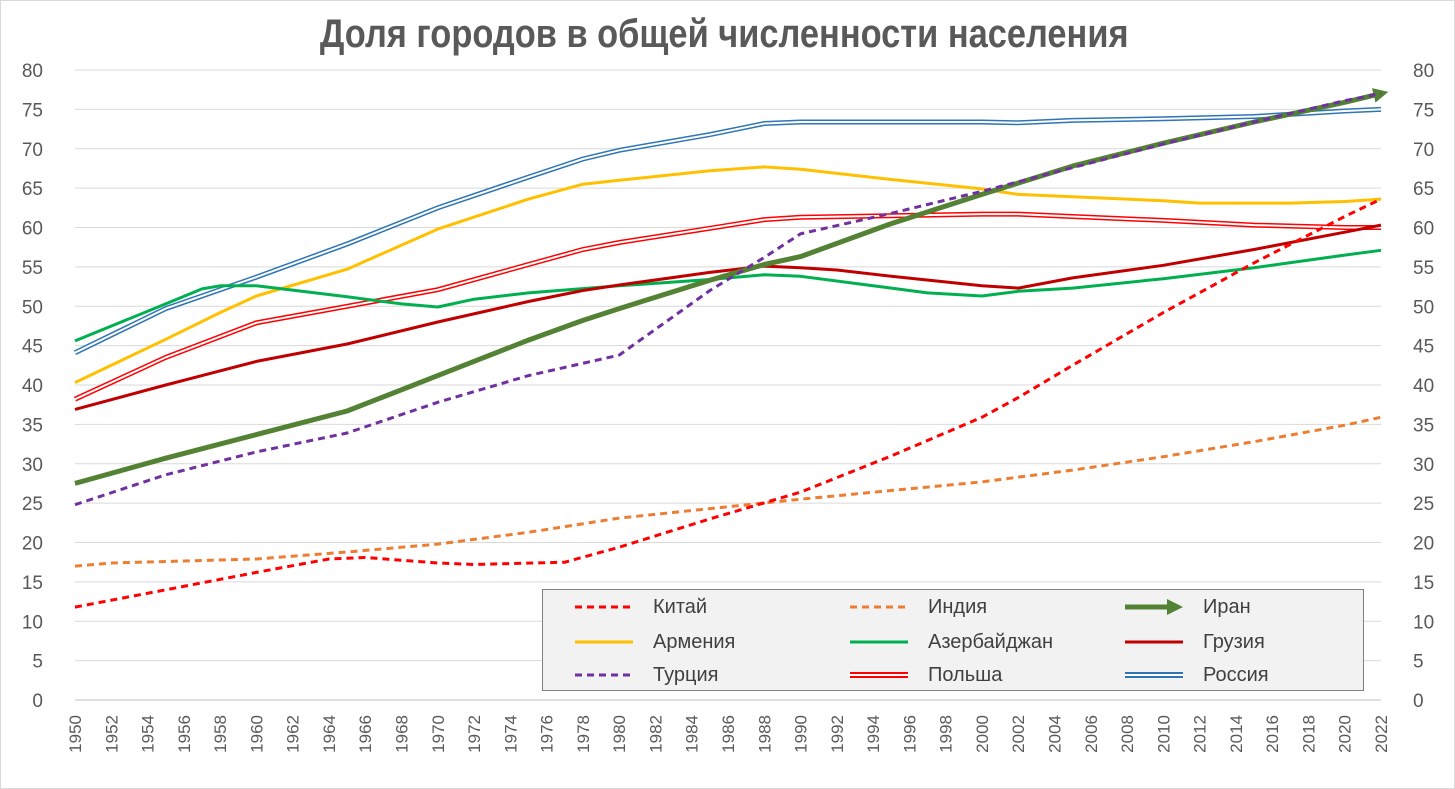 The width and height of the screenshot is (1455, 789). Describe the element at coordinates (32, 150) in the screenshot. I see `y-tick-left-70: 70` at that location.